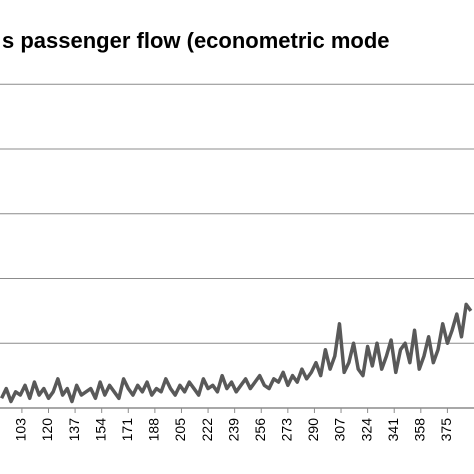 This screenshot has width=474, height=474. I want to click on x-tick-label: 154, so click(100, 430).